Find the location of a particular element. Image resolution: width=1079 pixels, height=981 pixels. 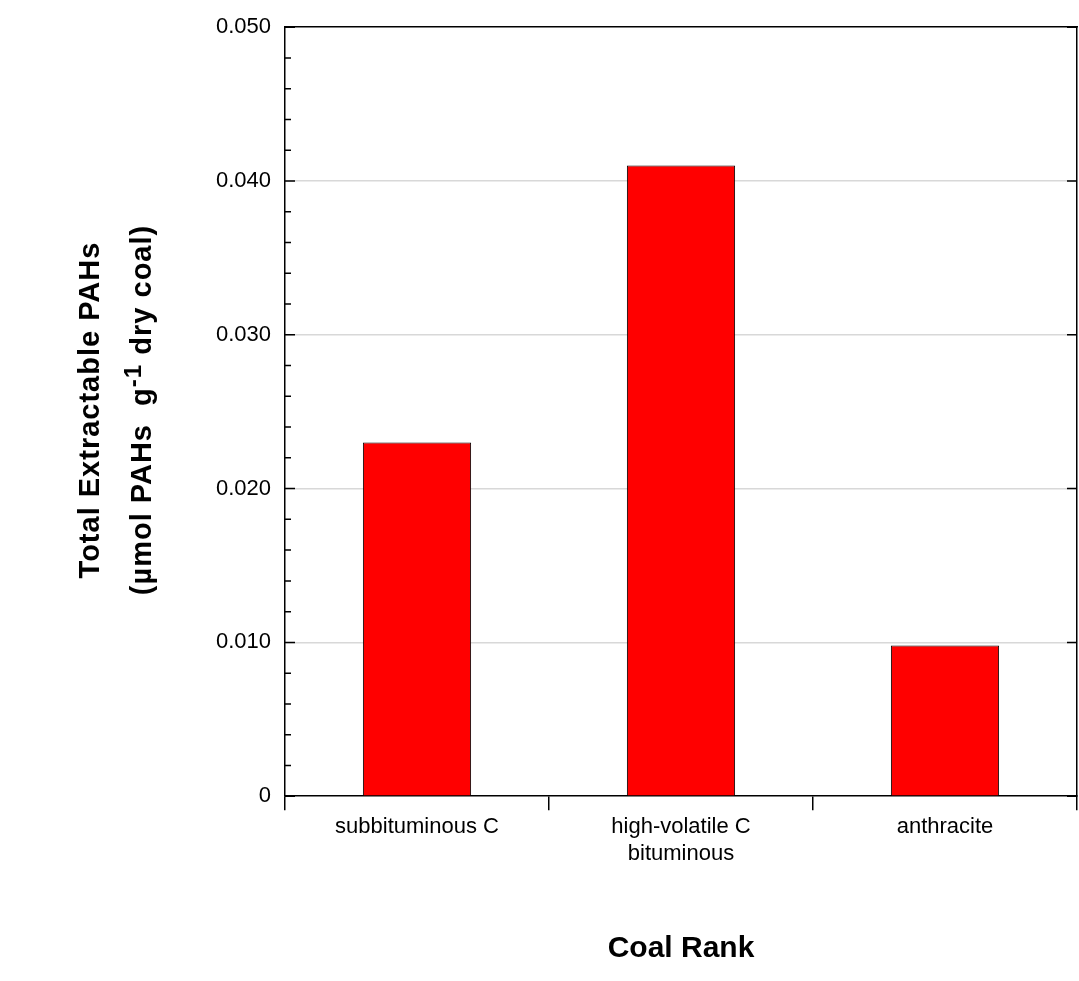

x-tick-label: anthracite is located at coordinates (945, 826).